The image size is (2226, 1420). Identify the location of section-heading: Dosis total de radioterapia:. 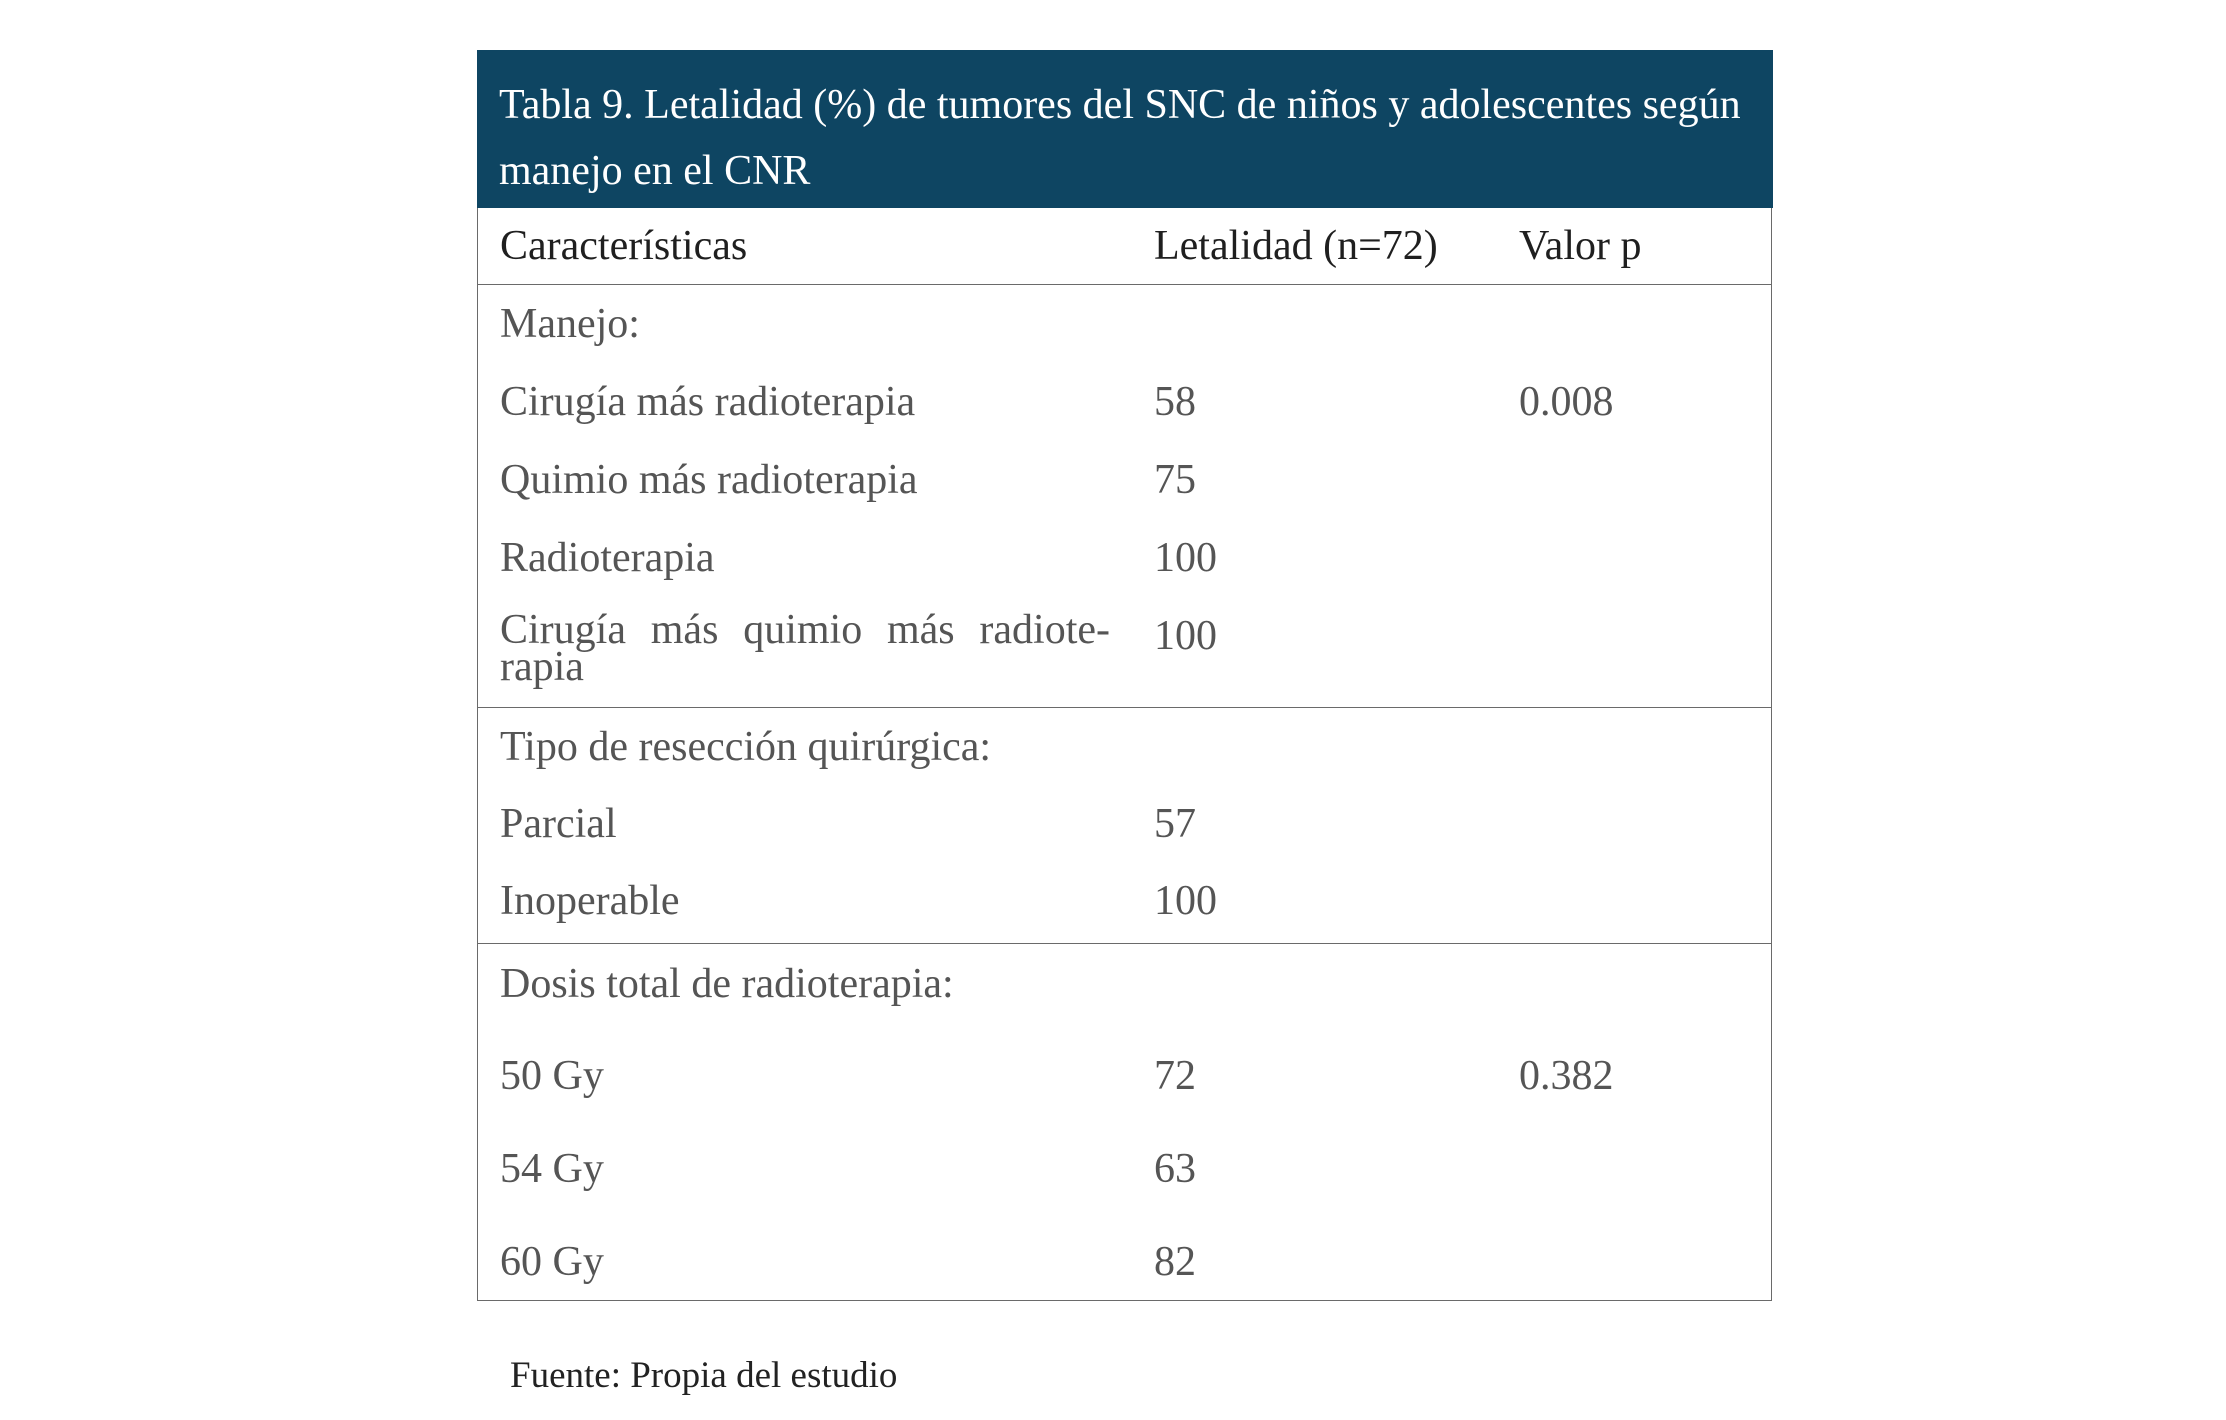
(727, 984).